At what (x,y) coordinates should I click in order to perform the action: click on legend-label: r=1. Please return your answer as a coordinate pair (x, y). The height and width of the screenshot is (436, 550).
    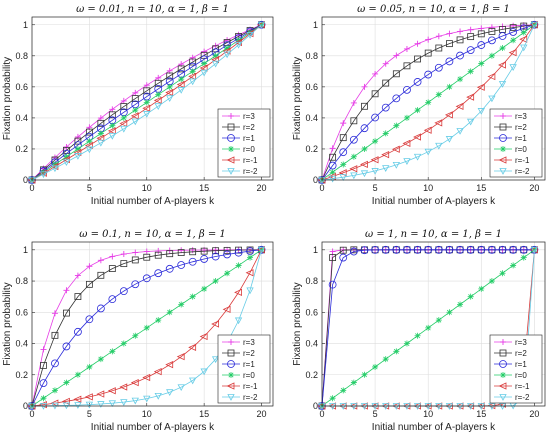
    Looking at the image, I should click on (249, 364).